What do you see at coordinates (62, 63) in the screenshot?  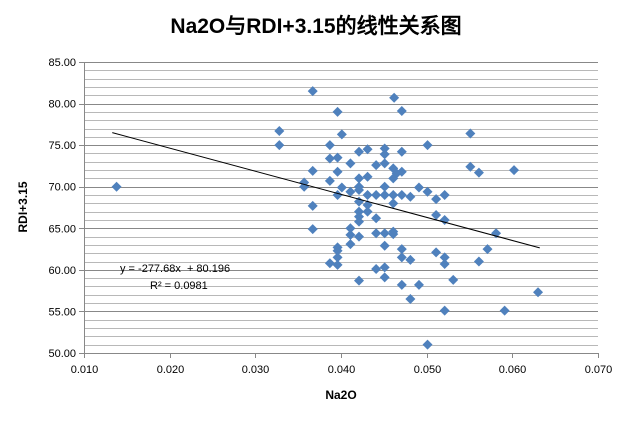 I see `y-tick-label: 85.00` at bounding box center [62, 63].